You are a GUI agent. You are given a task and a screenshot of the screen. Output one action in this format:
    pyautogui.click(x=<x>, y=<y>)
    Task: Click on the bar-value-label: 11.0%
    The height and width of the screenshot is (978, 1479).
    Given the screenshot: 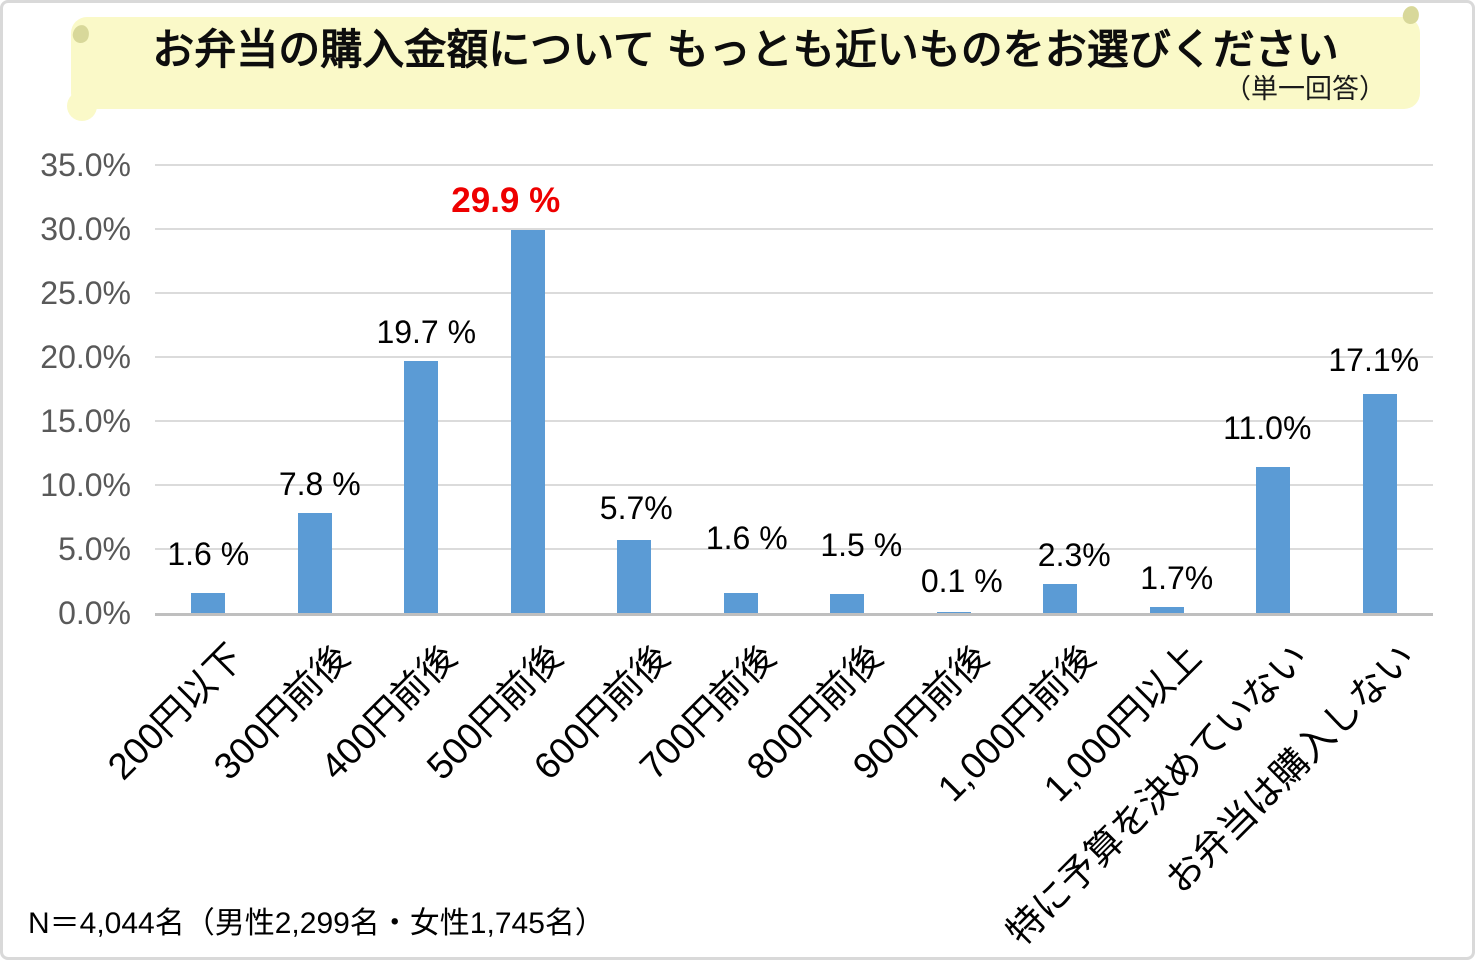 What is the action you would take?
    pyautogui.click(x=1267, y=428)
    